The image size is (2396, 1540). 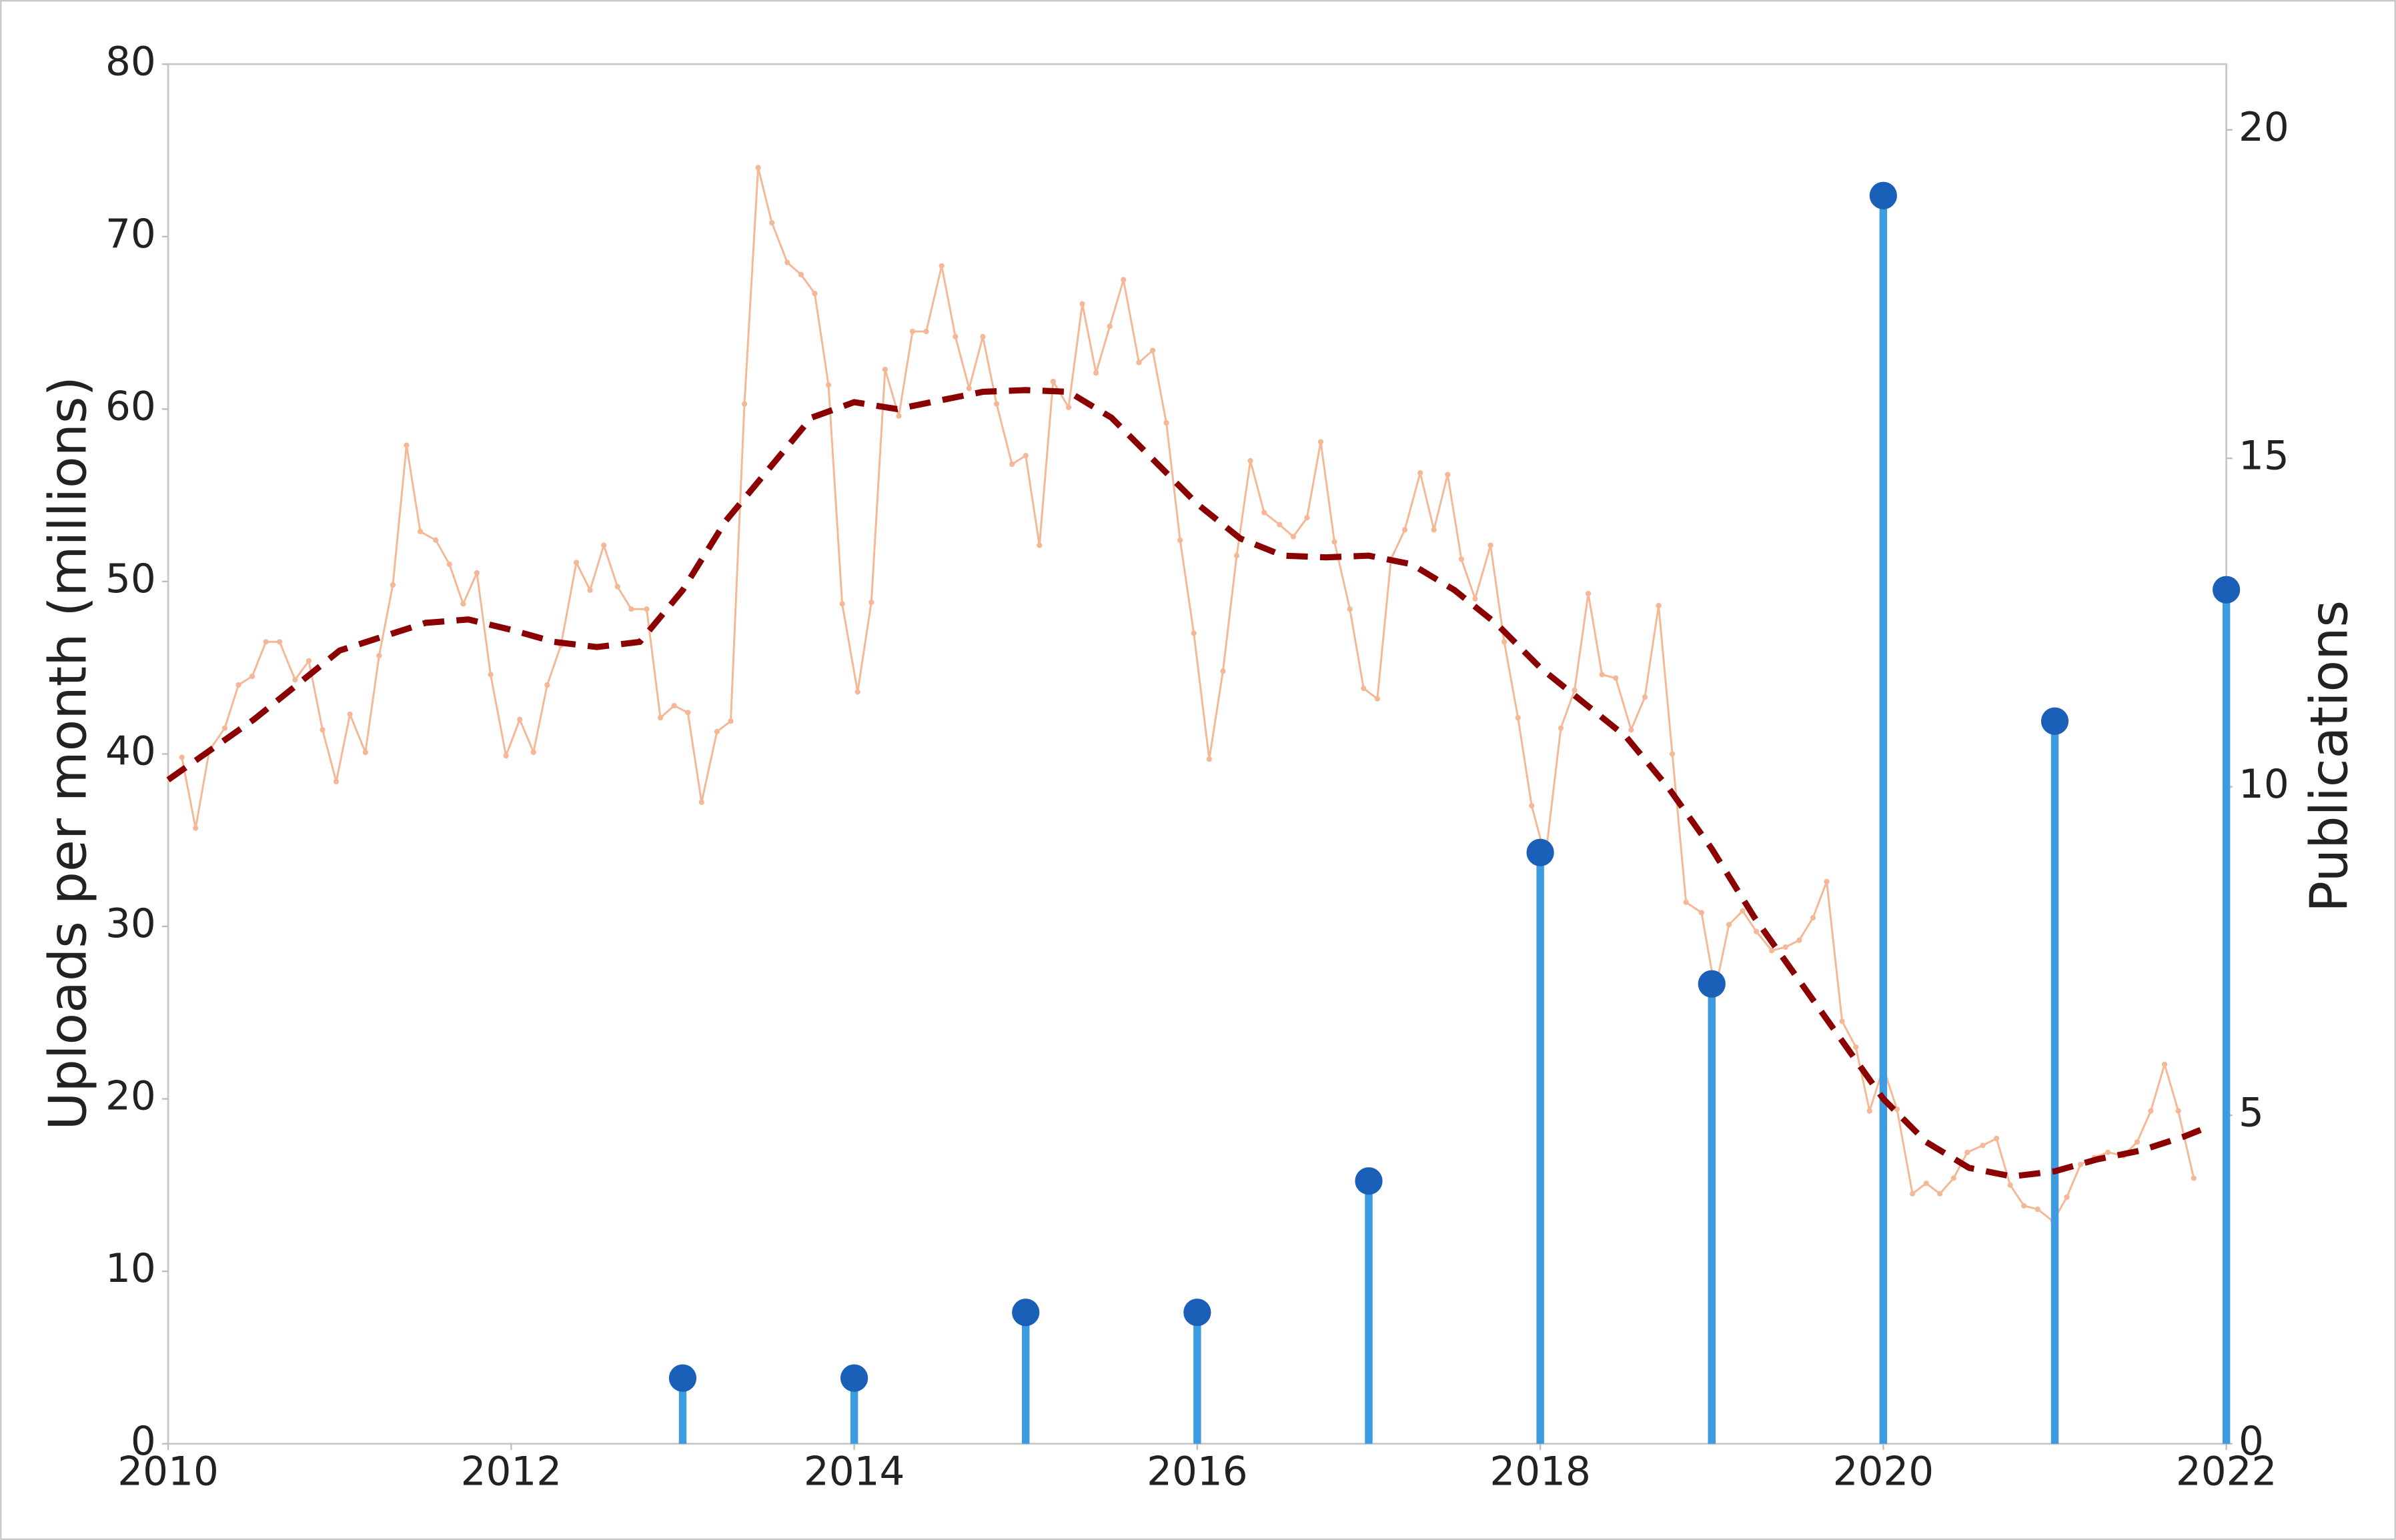 What do you see at coordinates (130, 579) in the screenshot?
I see `y-tick-label: 50` at bounding box center [130, 579].